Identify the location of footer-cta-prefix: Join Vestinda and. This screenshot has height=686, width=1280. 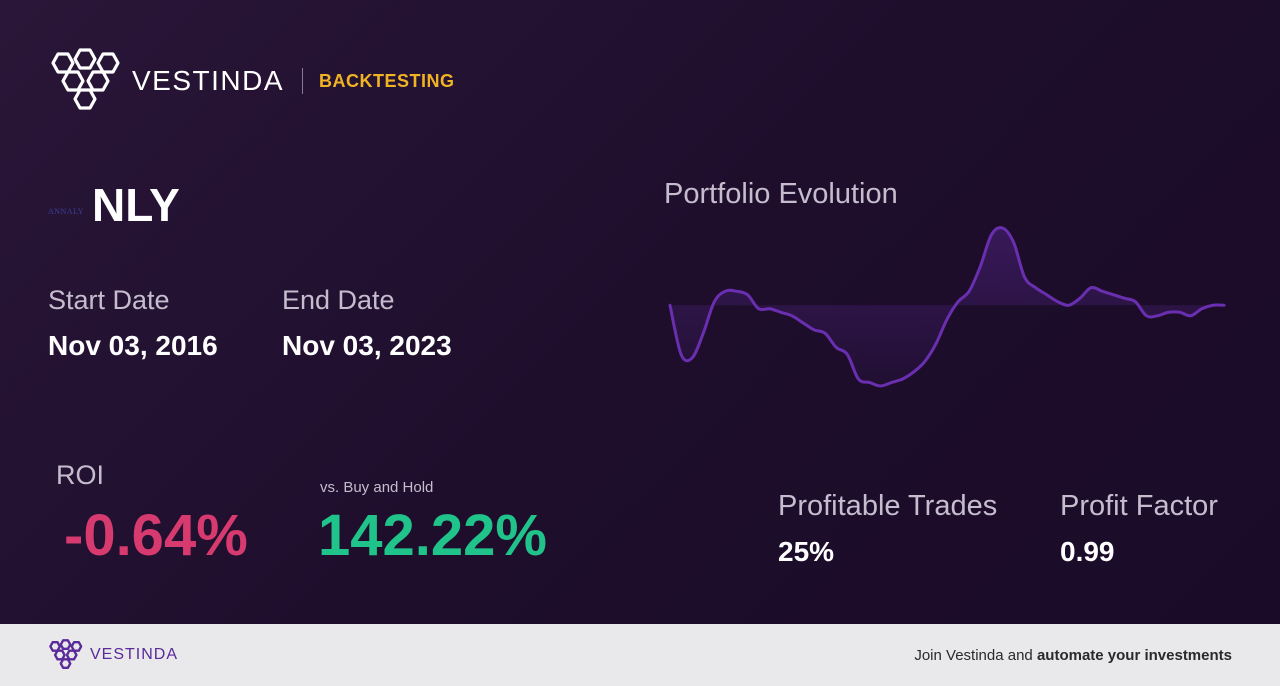
(975, 655).